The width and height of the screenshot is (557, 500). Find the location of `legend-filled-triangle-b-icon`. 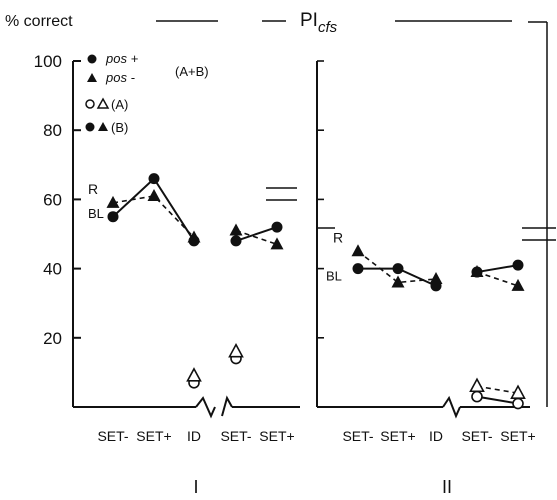

legend-filled-triangle-b-icon is located at coordinates (103, 126).